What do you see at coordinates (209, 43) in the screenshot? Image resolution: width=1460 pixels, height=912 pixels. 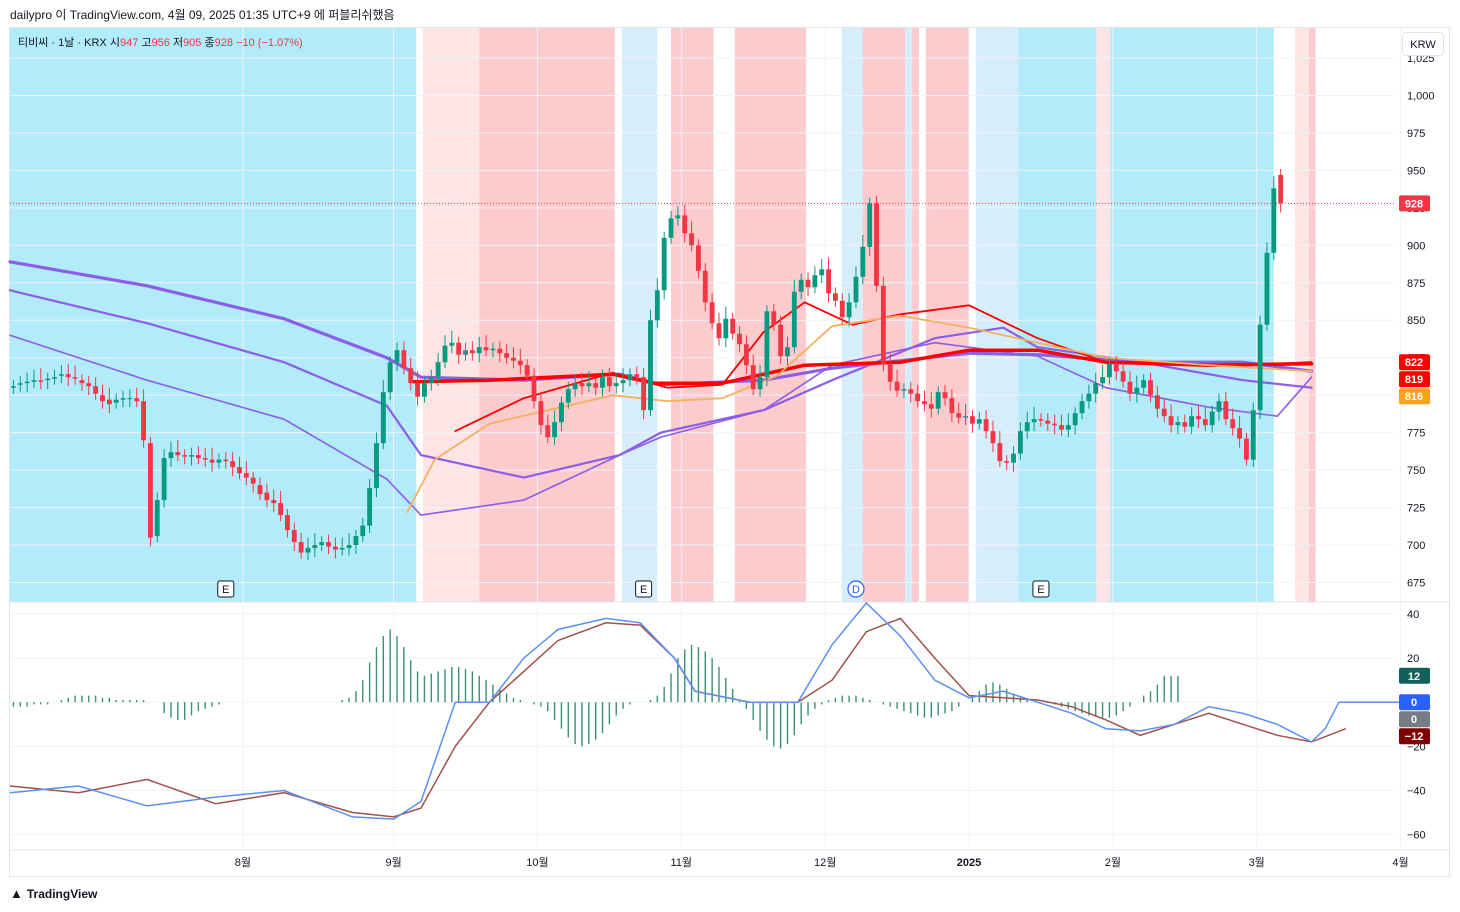 I see `close-label: 종` at bounding box center [209, 43].